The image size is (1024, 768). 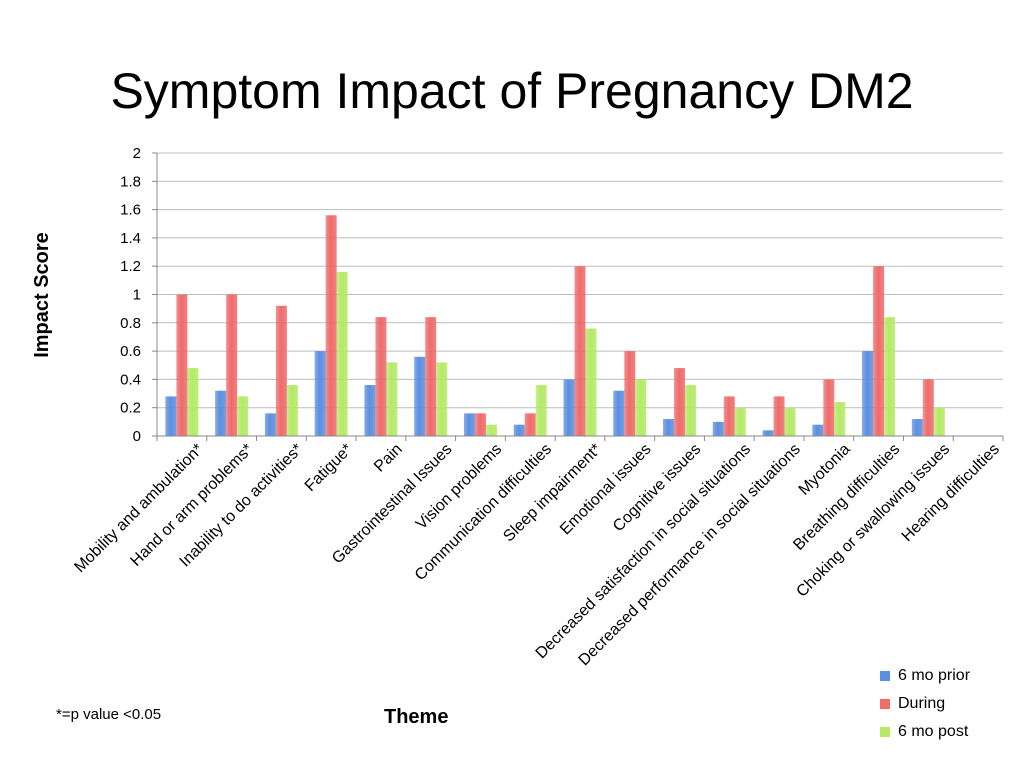 I want to click on y-tick-label: 0.2, so click(x=130, y=408).